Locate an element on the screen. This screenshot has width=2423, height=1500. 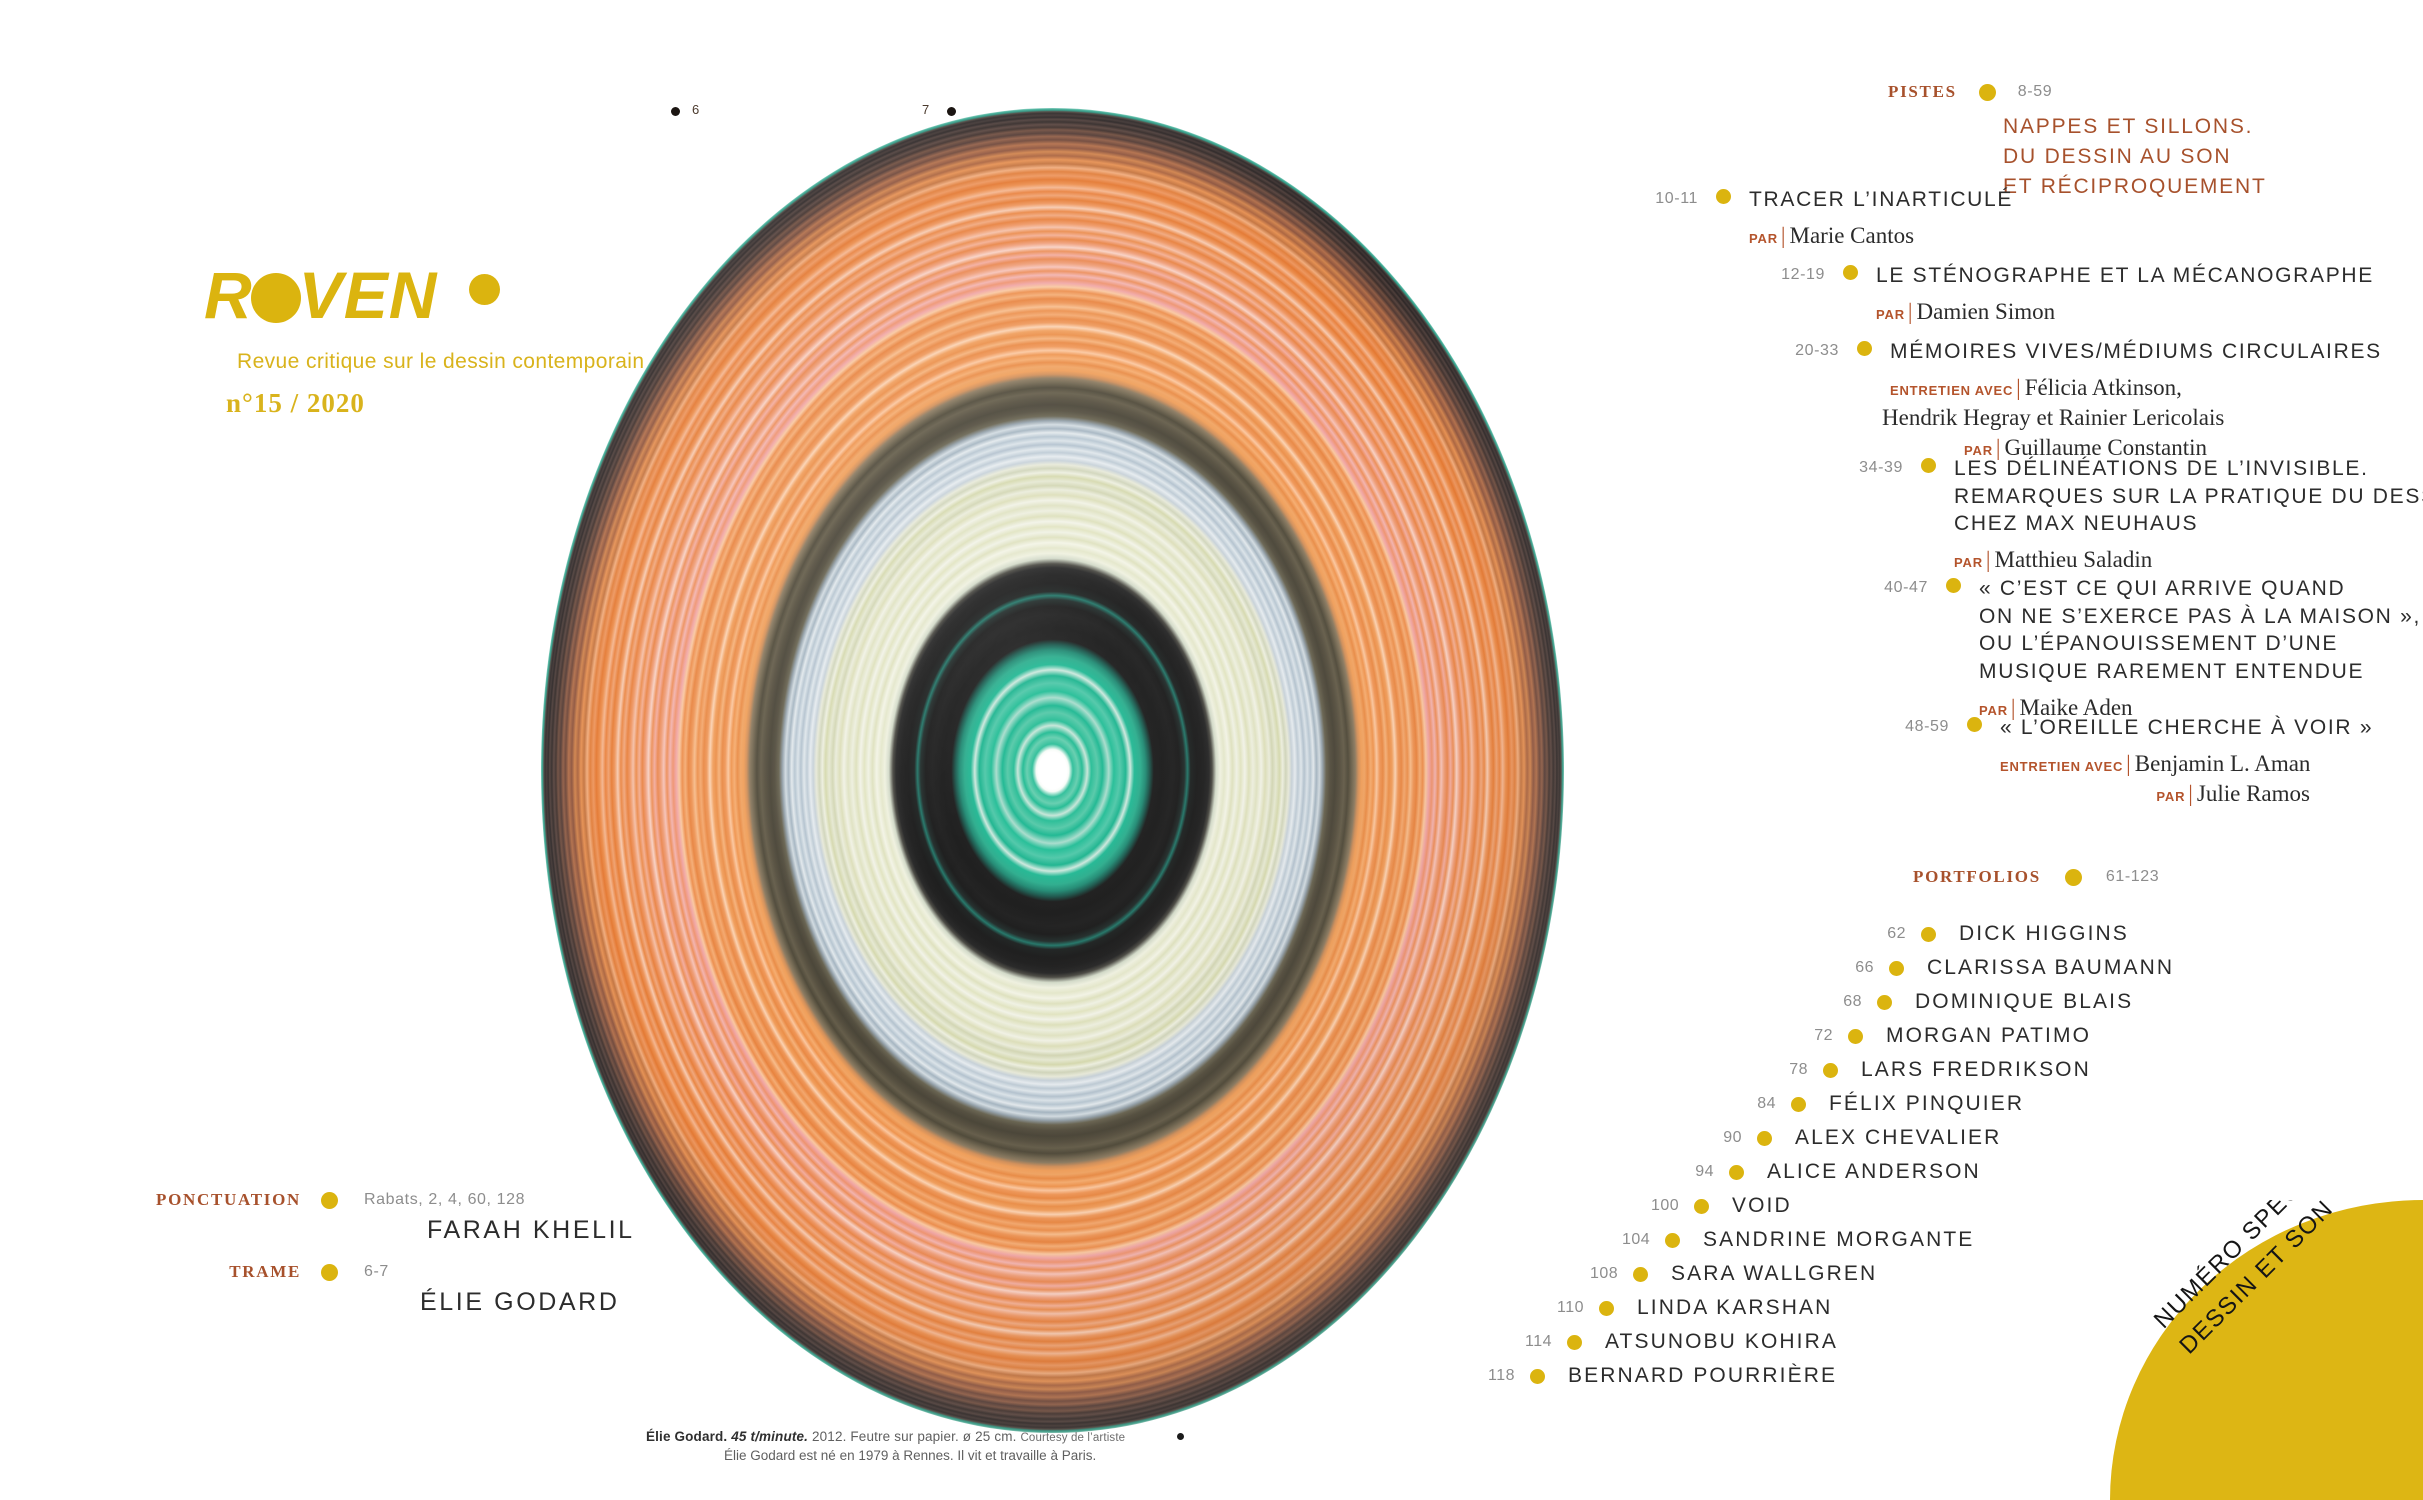
credit-name: Benjamin L. Aman is located at coordinates (2222, 763).